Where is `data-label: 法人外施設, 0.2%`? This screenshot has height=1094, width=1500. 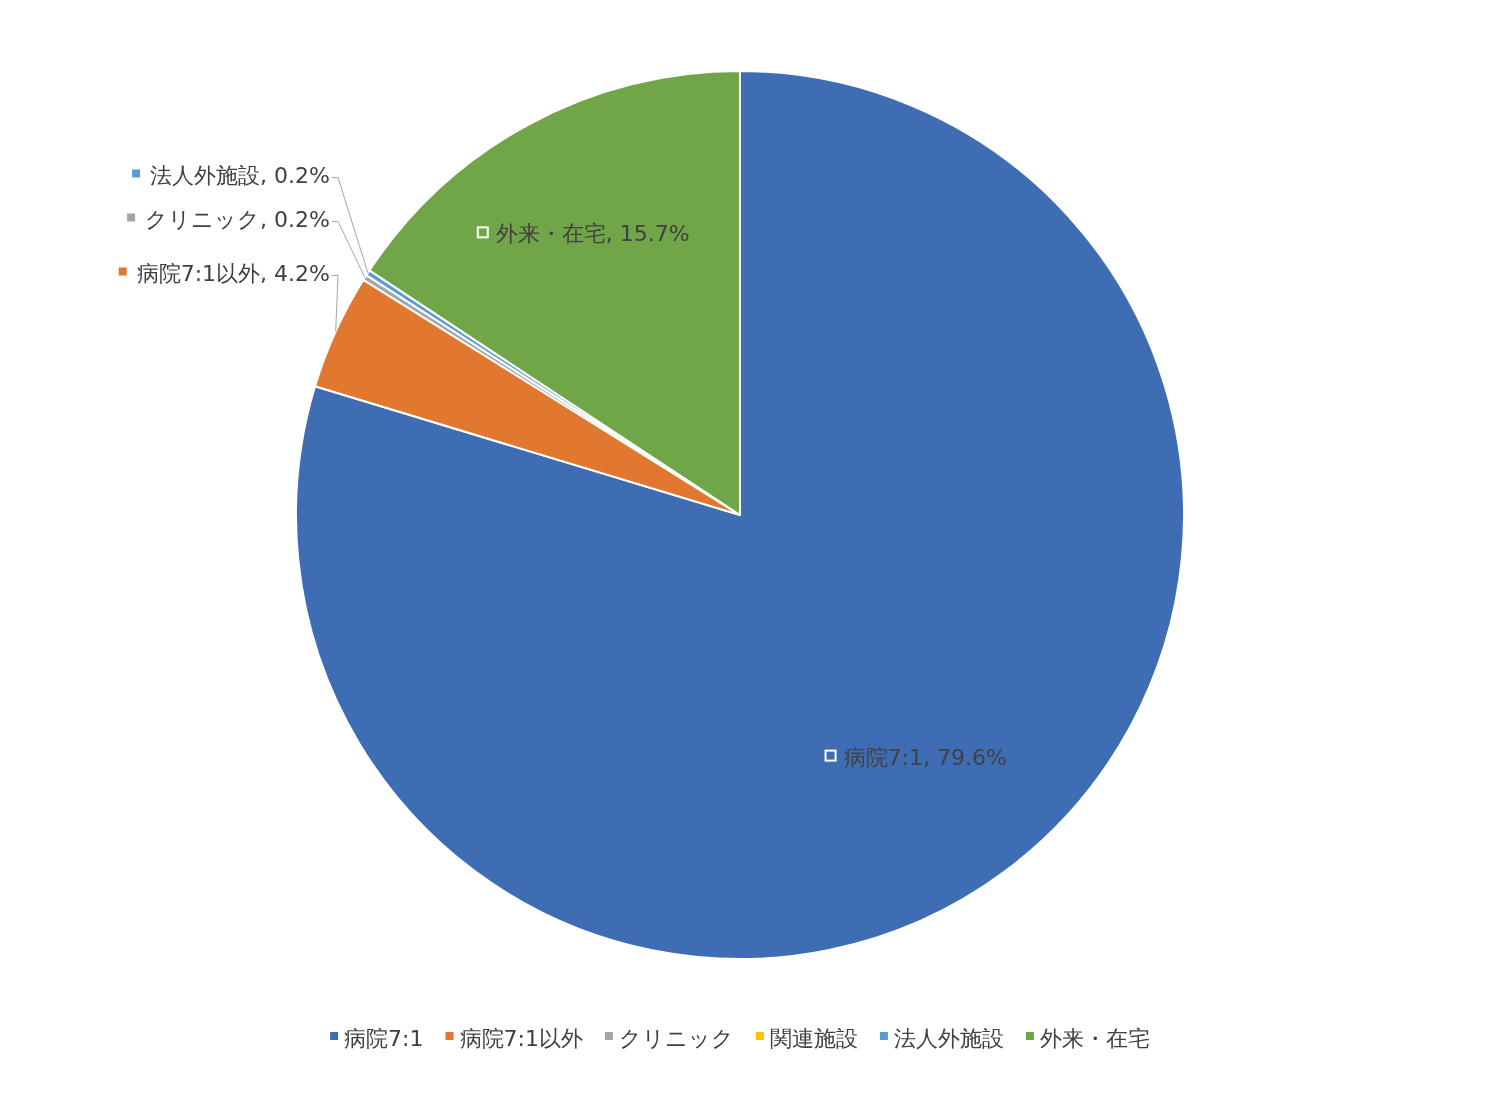
data-label: 法人外施設, 0.2% is located at coordinates (240, 176).